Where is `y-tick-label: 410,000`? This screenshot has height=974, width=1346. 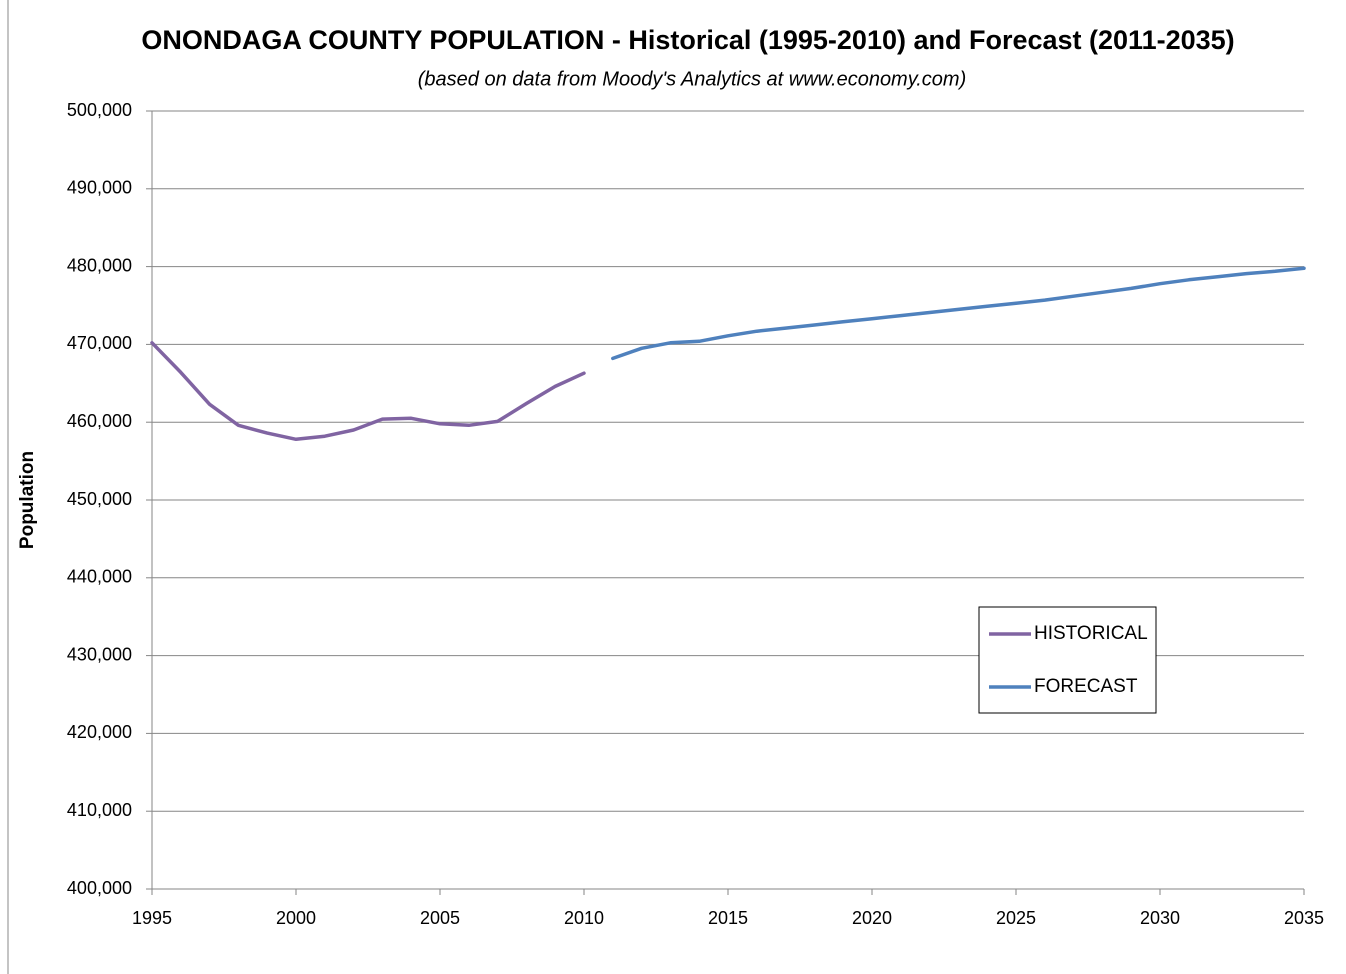 y-tick-label: 410,000 is located at coordinates (99, 810).